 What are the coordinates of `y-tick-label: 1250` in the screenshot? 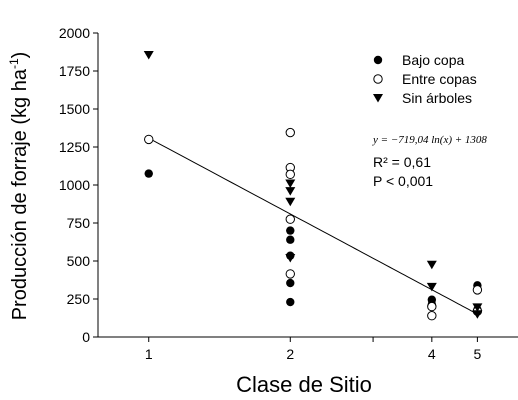 It's located at (74, 147).